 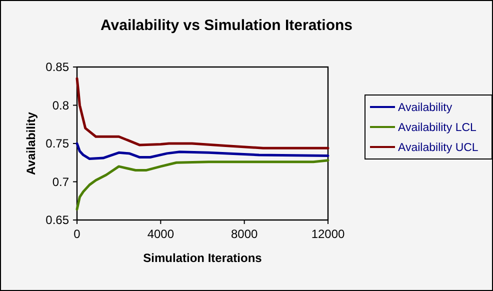 I want to click on legend-label: Availability UCL, so click(x=438, y=148).